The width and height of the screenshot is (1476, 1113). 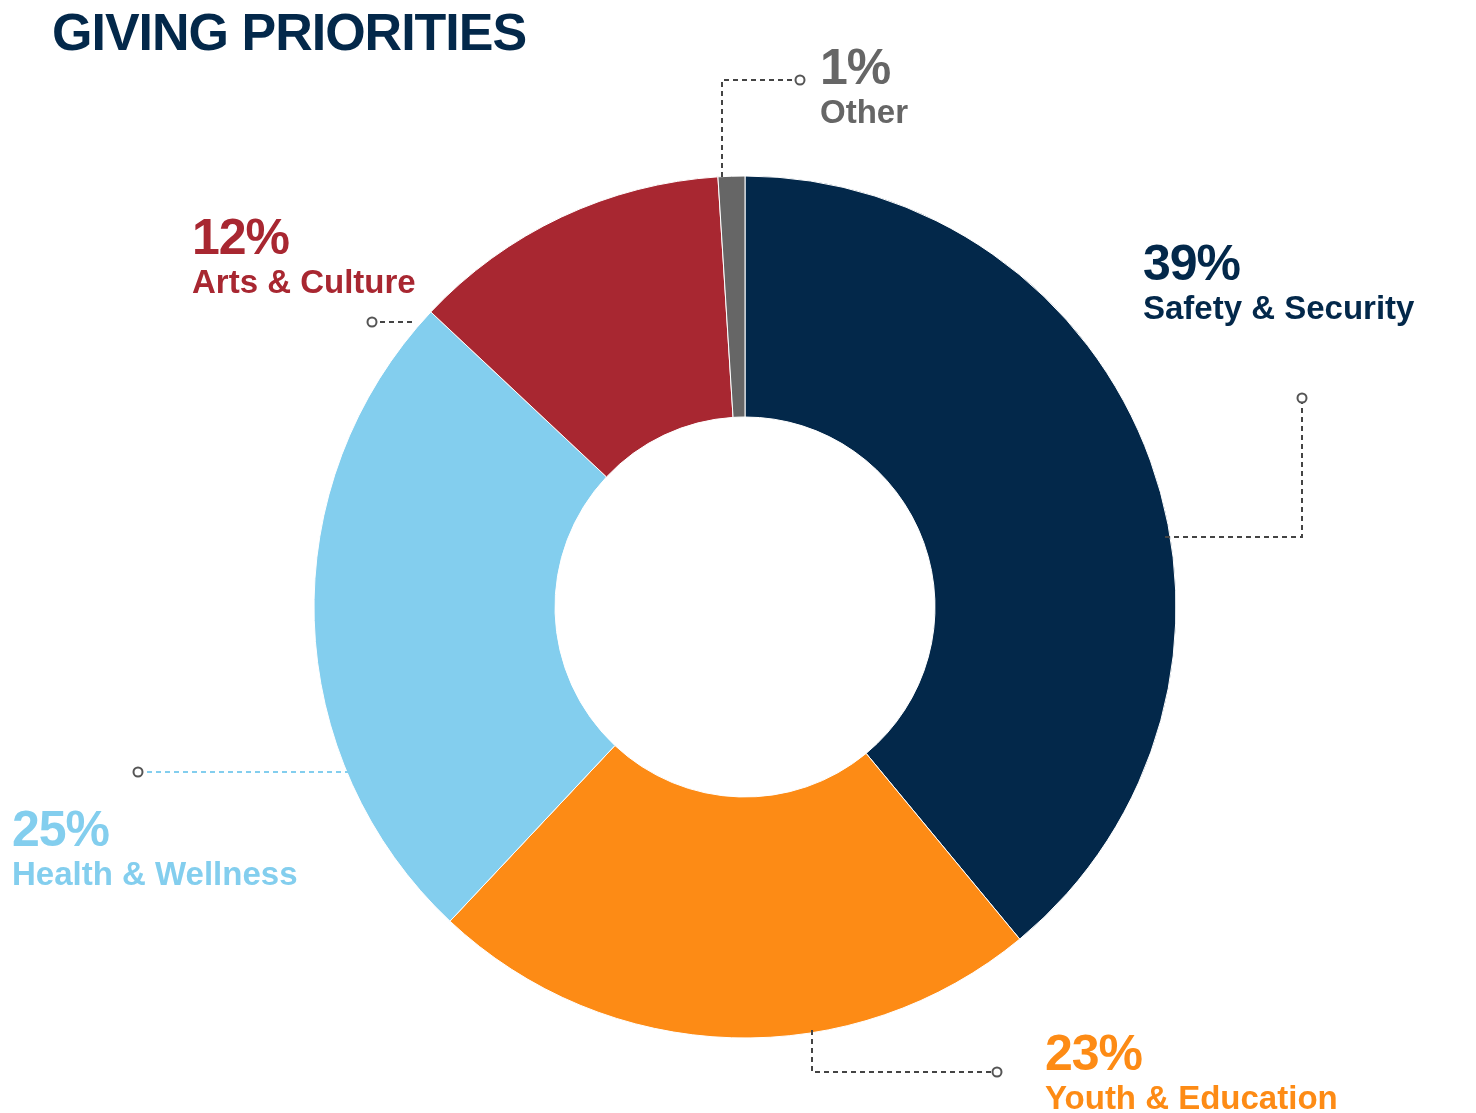 I want to click on slice-label: Arts & Culture, so click(x=304, y=281).